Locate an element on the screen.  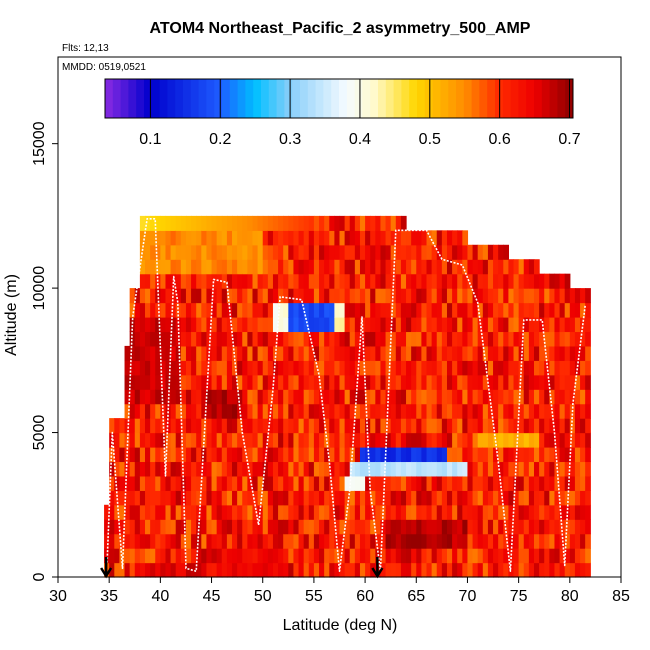
colorbar-frame is located at coordinates (339, 98).